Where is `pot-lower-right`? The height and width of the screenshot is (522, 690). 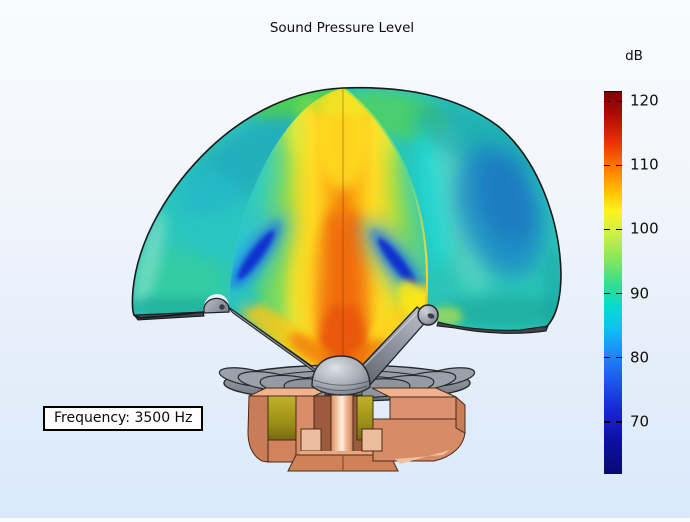
pot-lower-right is located at coordinates (419, 440).